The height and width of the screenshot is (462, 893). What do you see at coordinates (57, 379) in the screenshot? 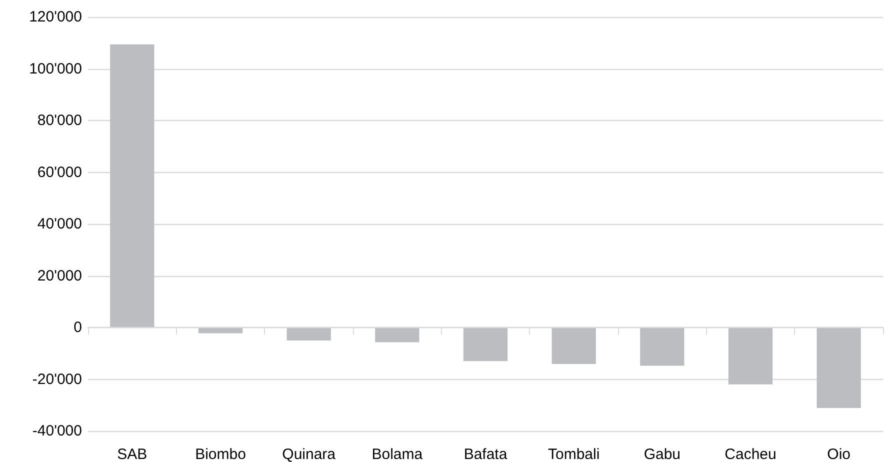
I see `y-tick-label: -20'000` at bounding box center [57, 379].